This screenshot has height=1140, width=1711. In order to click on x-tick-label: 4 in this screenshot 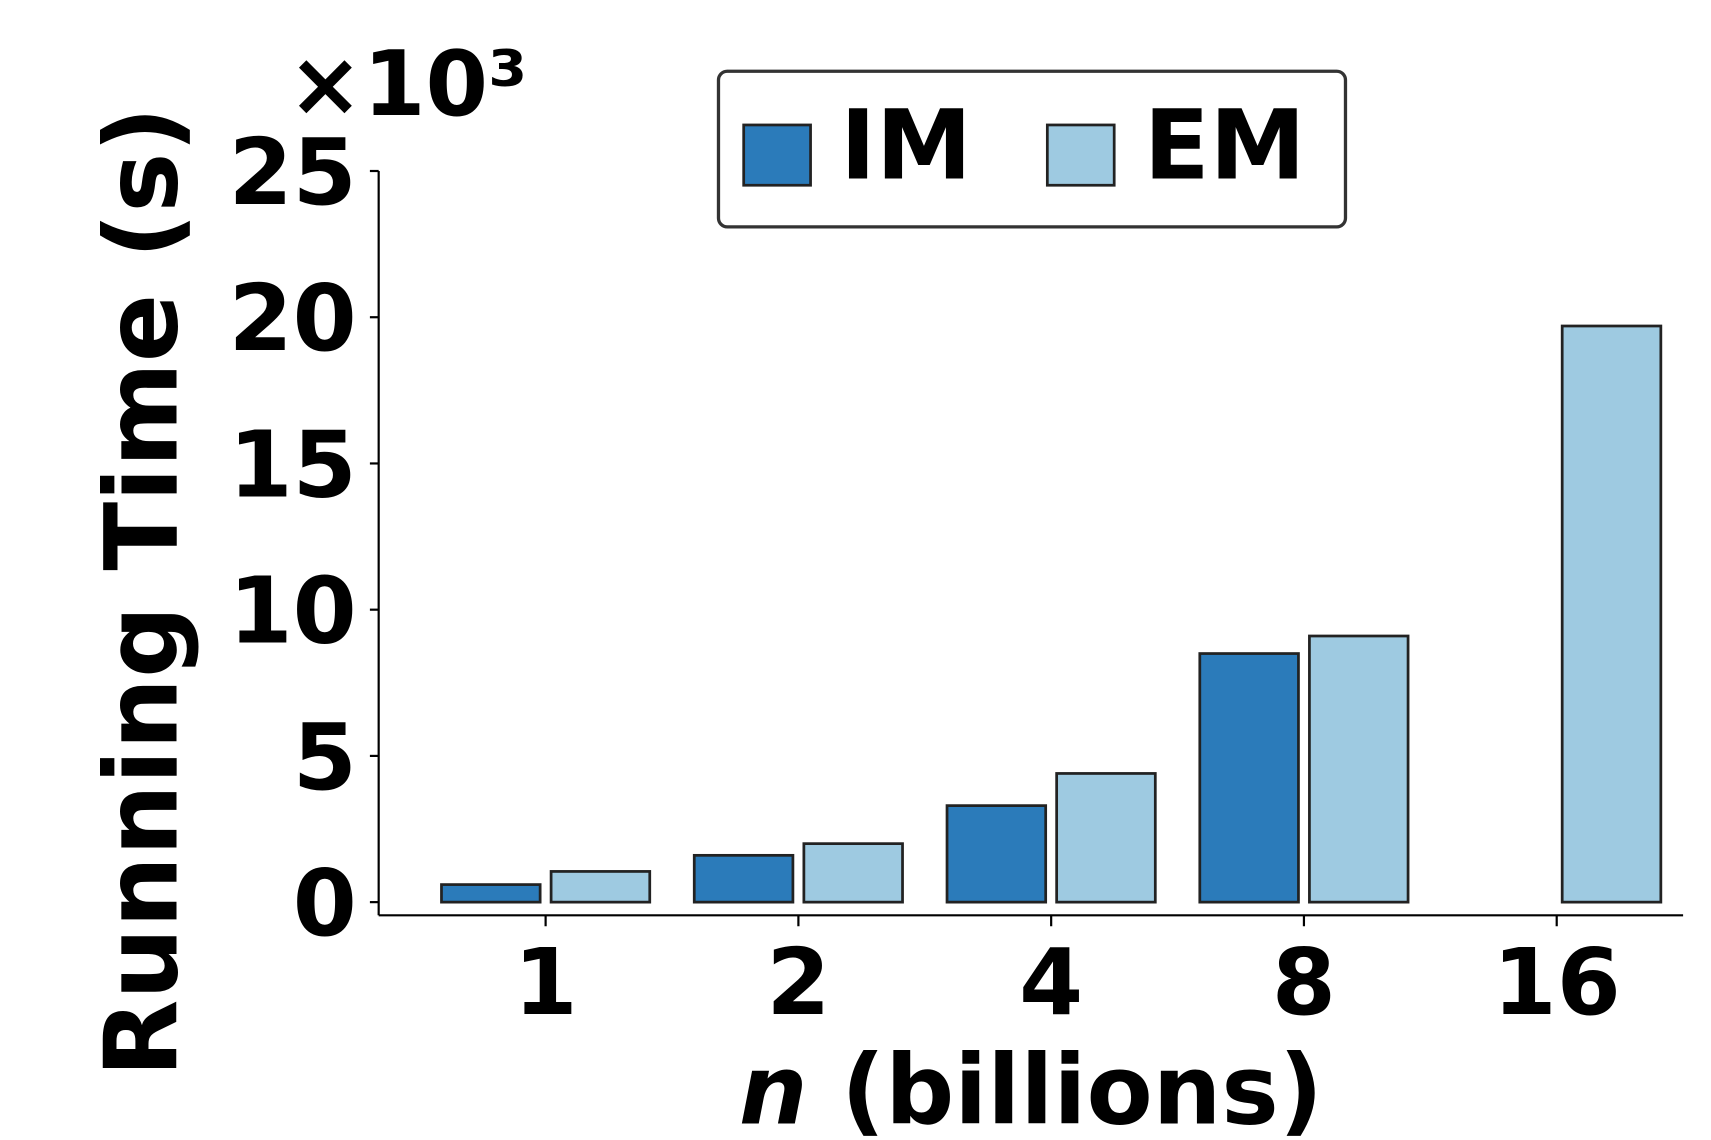, I will do `click(1051, 982)`.